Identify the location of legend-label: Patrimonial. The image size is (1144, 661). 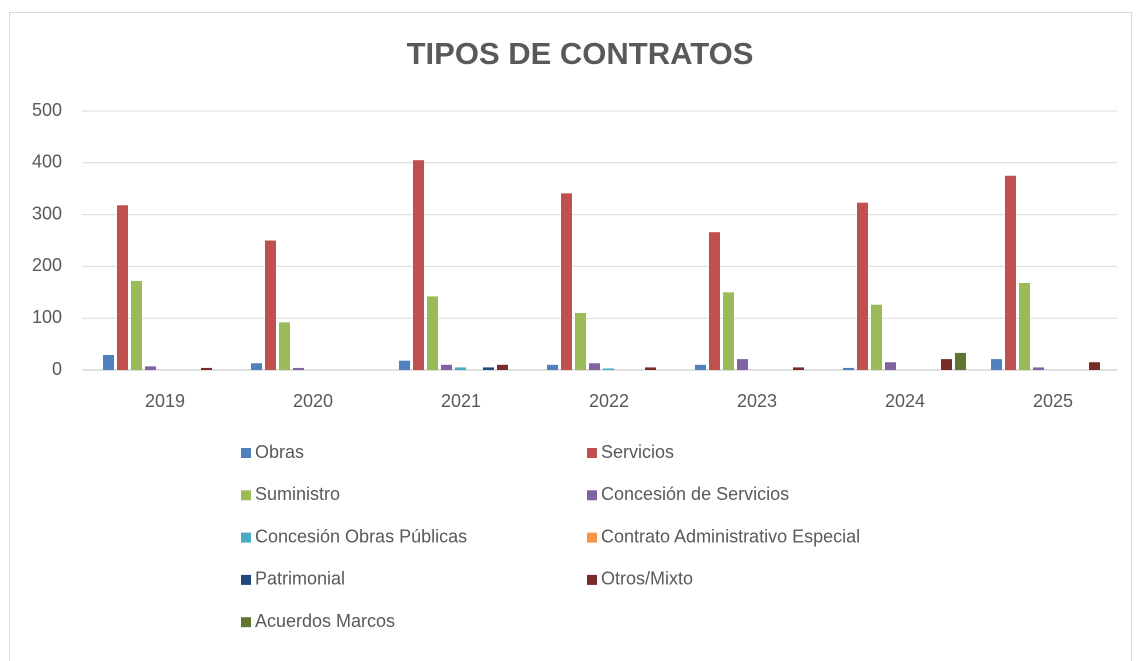
(300, 579).